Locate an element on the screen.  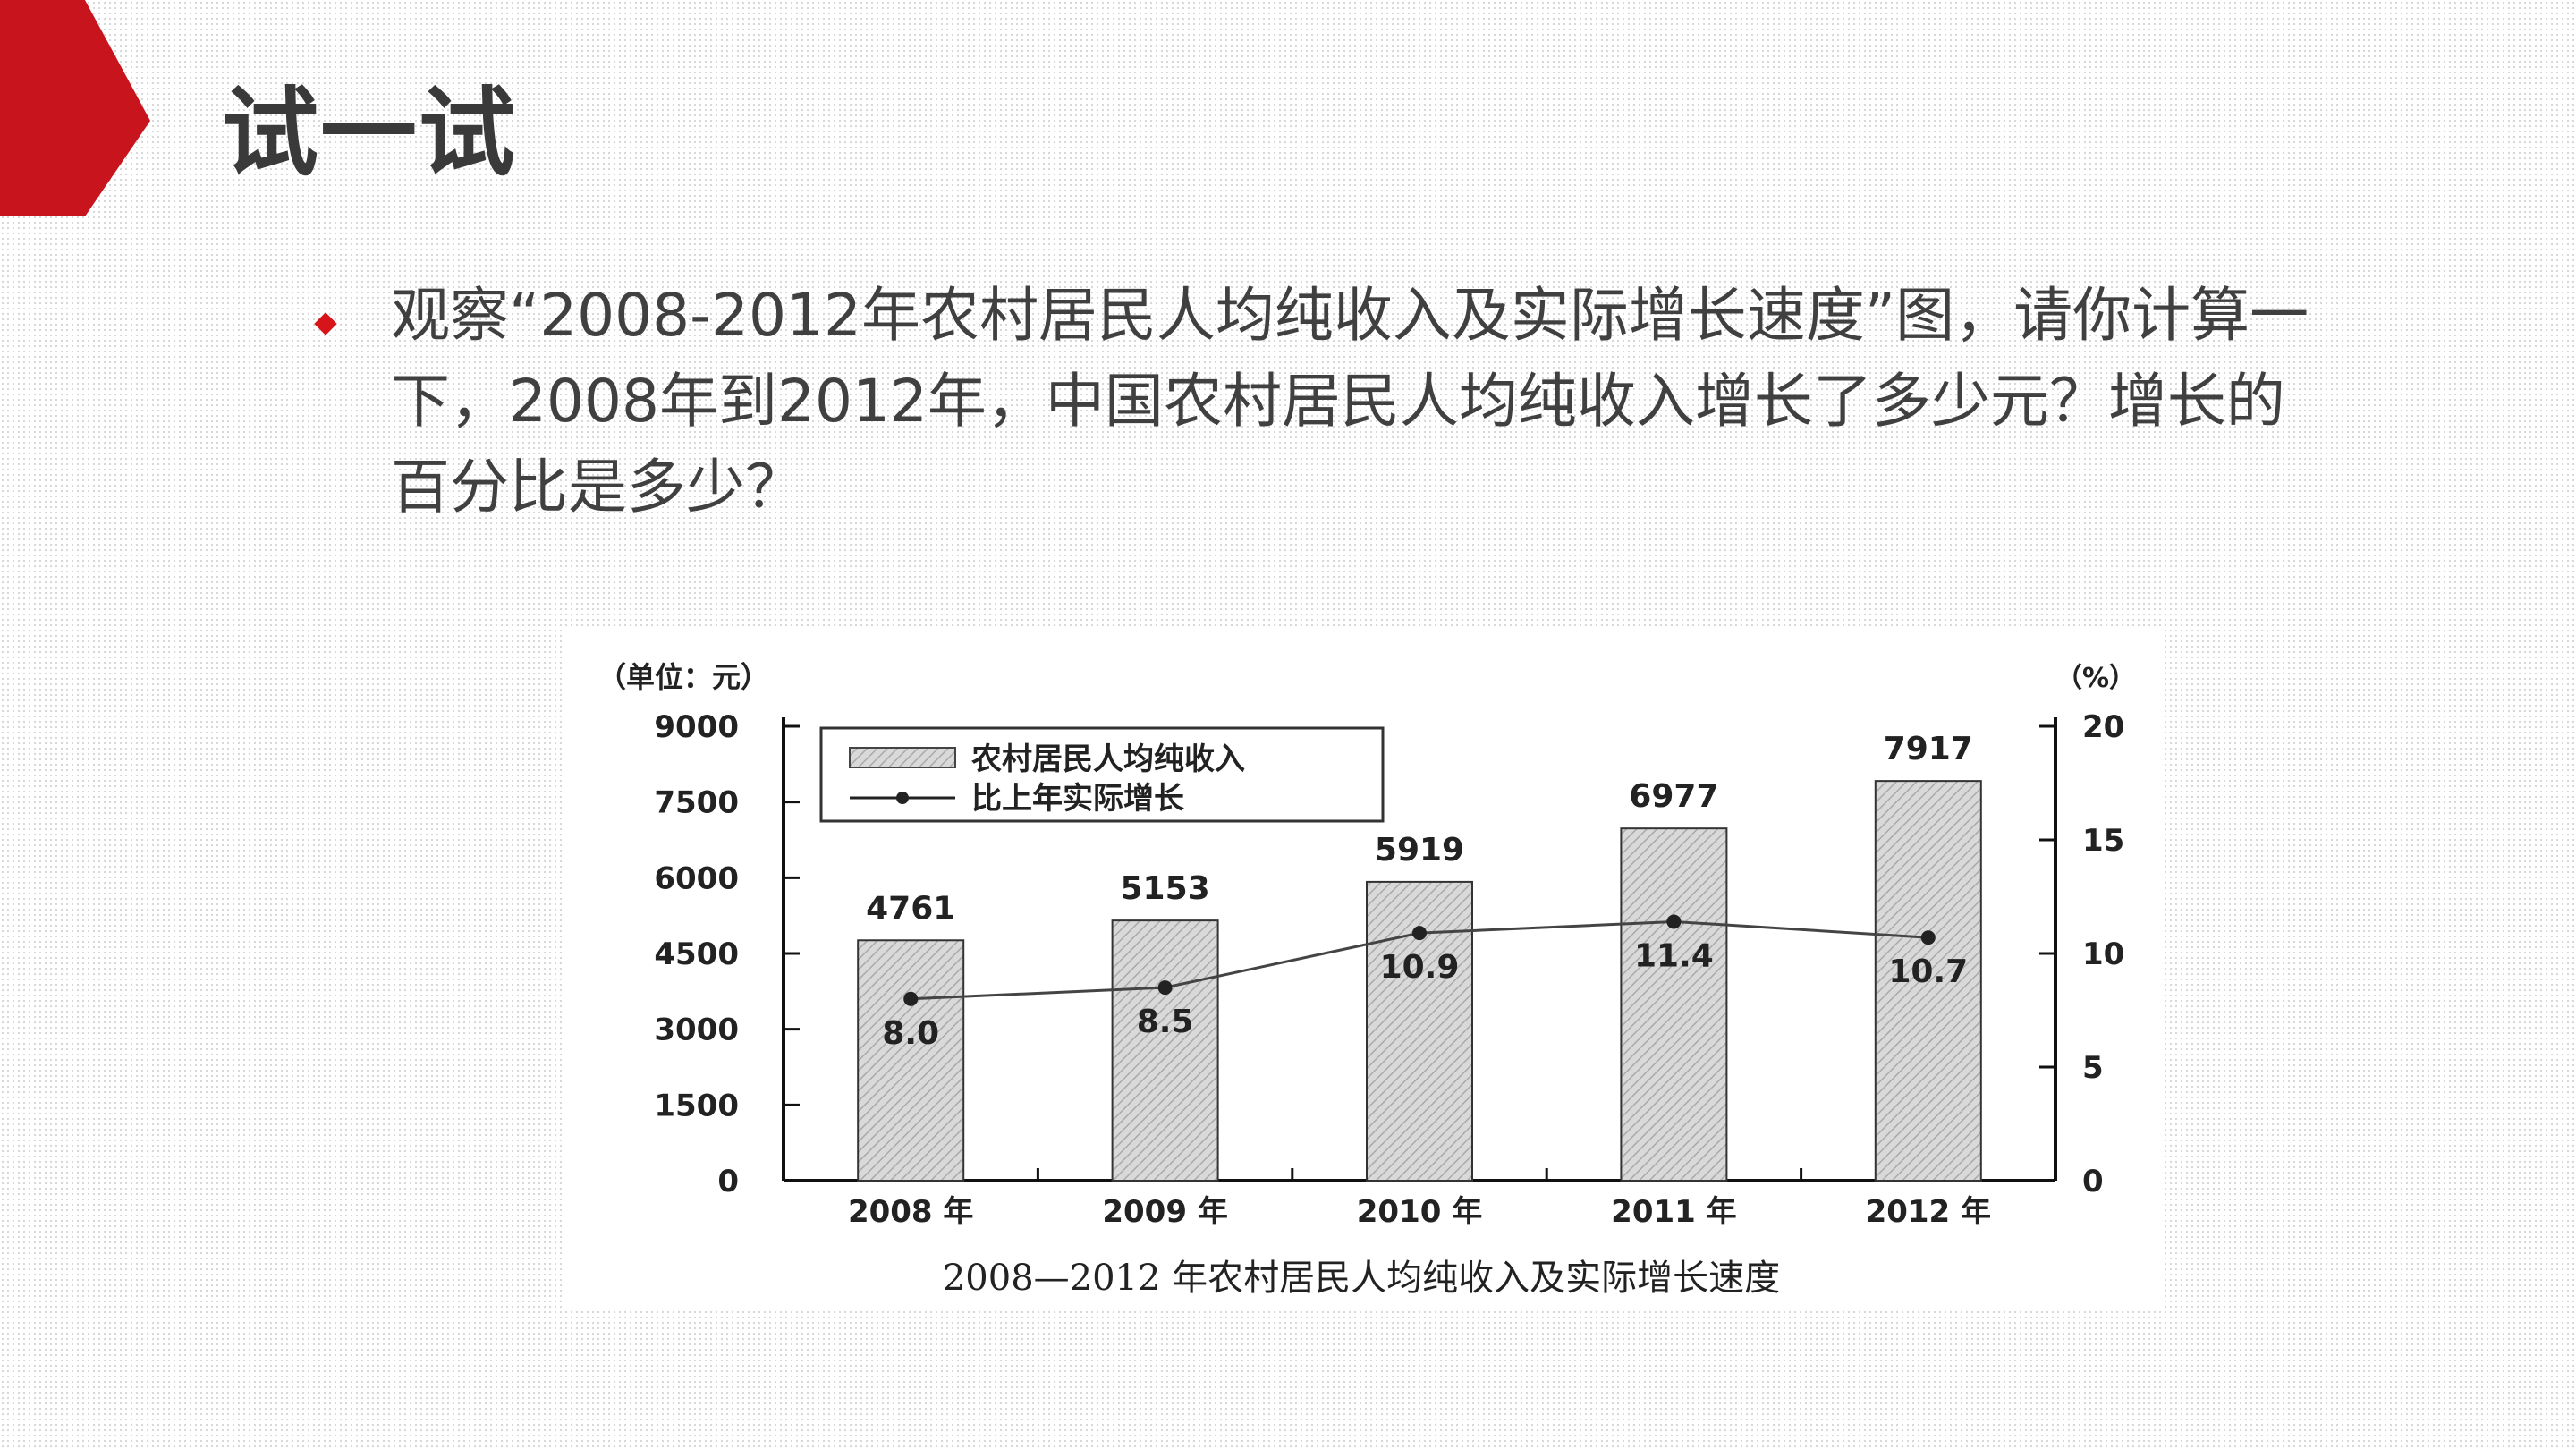
legend-line-label: 比上年实际增长 is located at coordinates (1077, 799).